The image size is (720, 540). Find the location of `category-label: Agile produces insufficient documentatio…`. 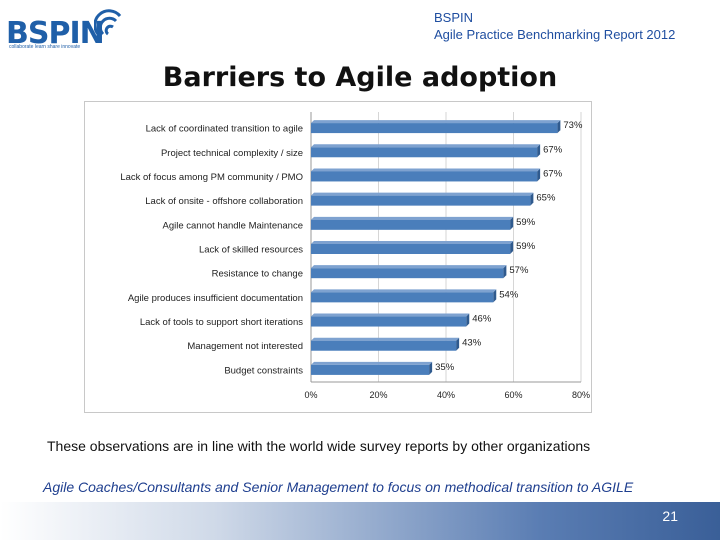

category-label: Agile produces insufficient documentatio… is located at coordinates (215, 298).